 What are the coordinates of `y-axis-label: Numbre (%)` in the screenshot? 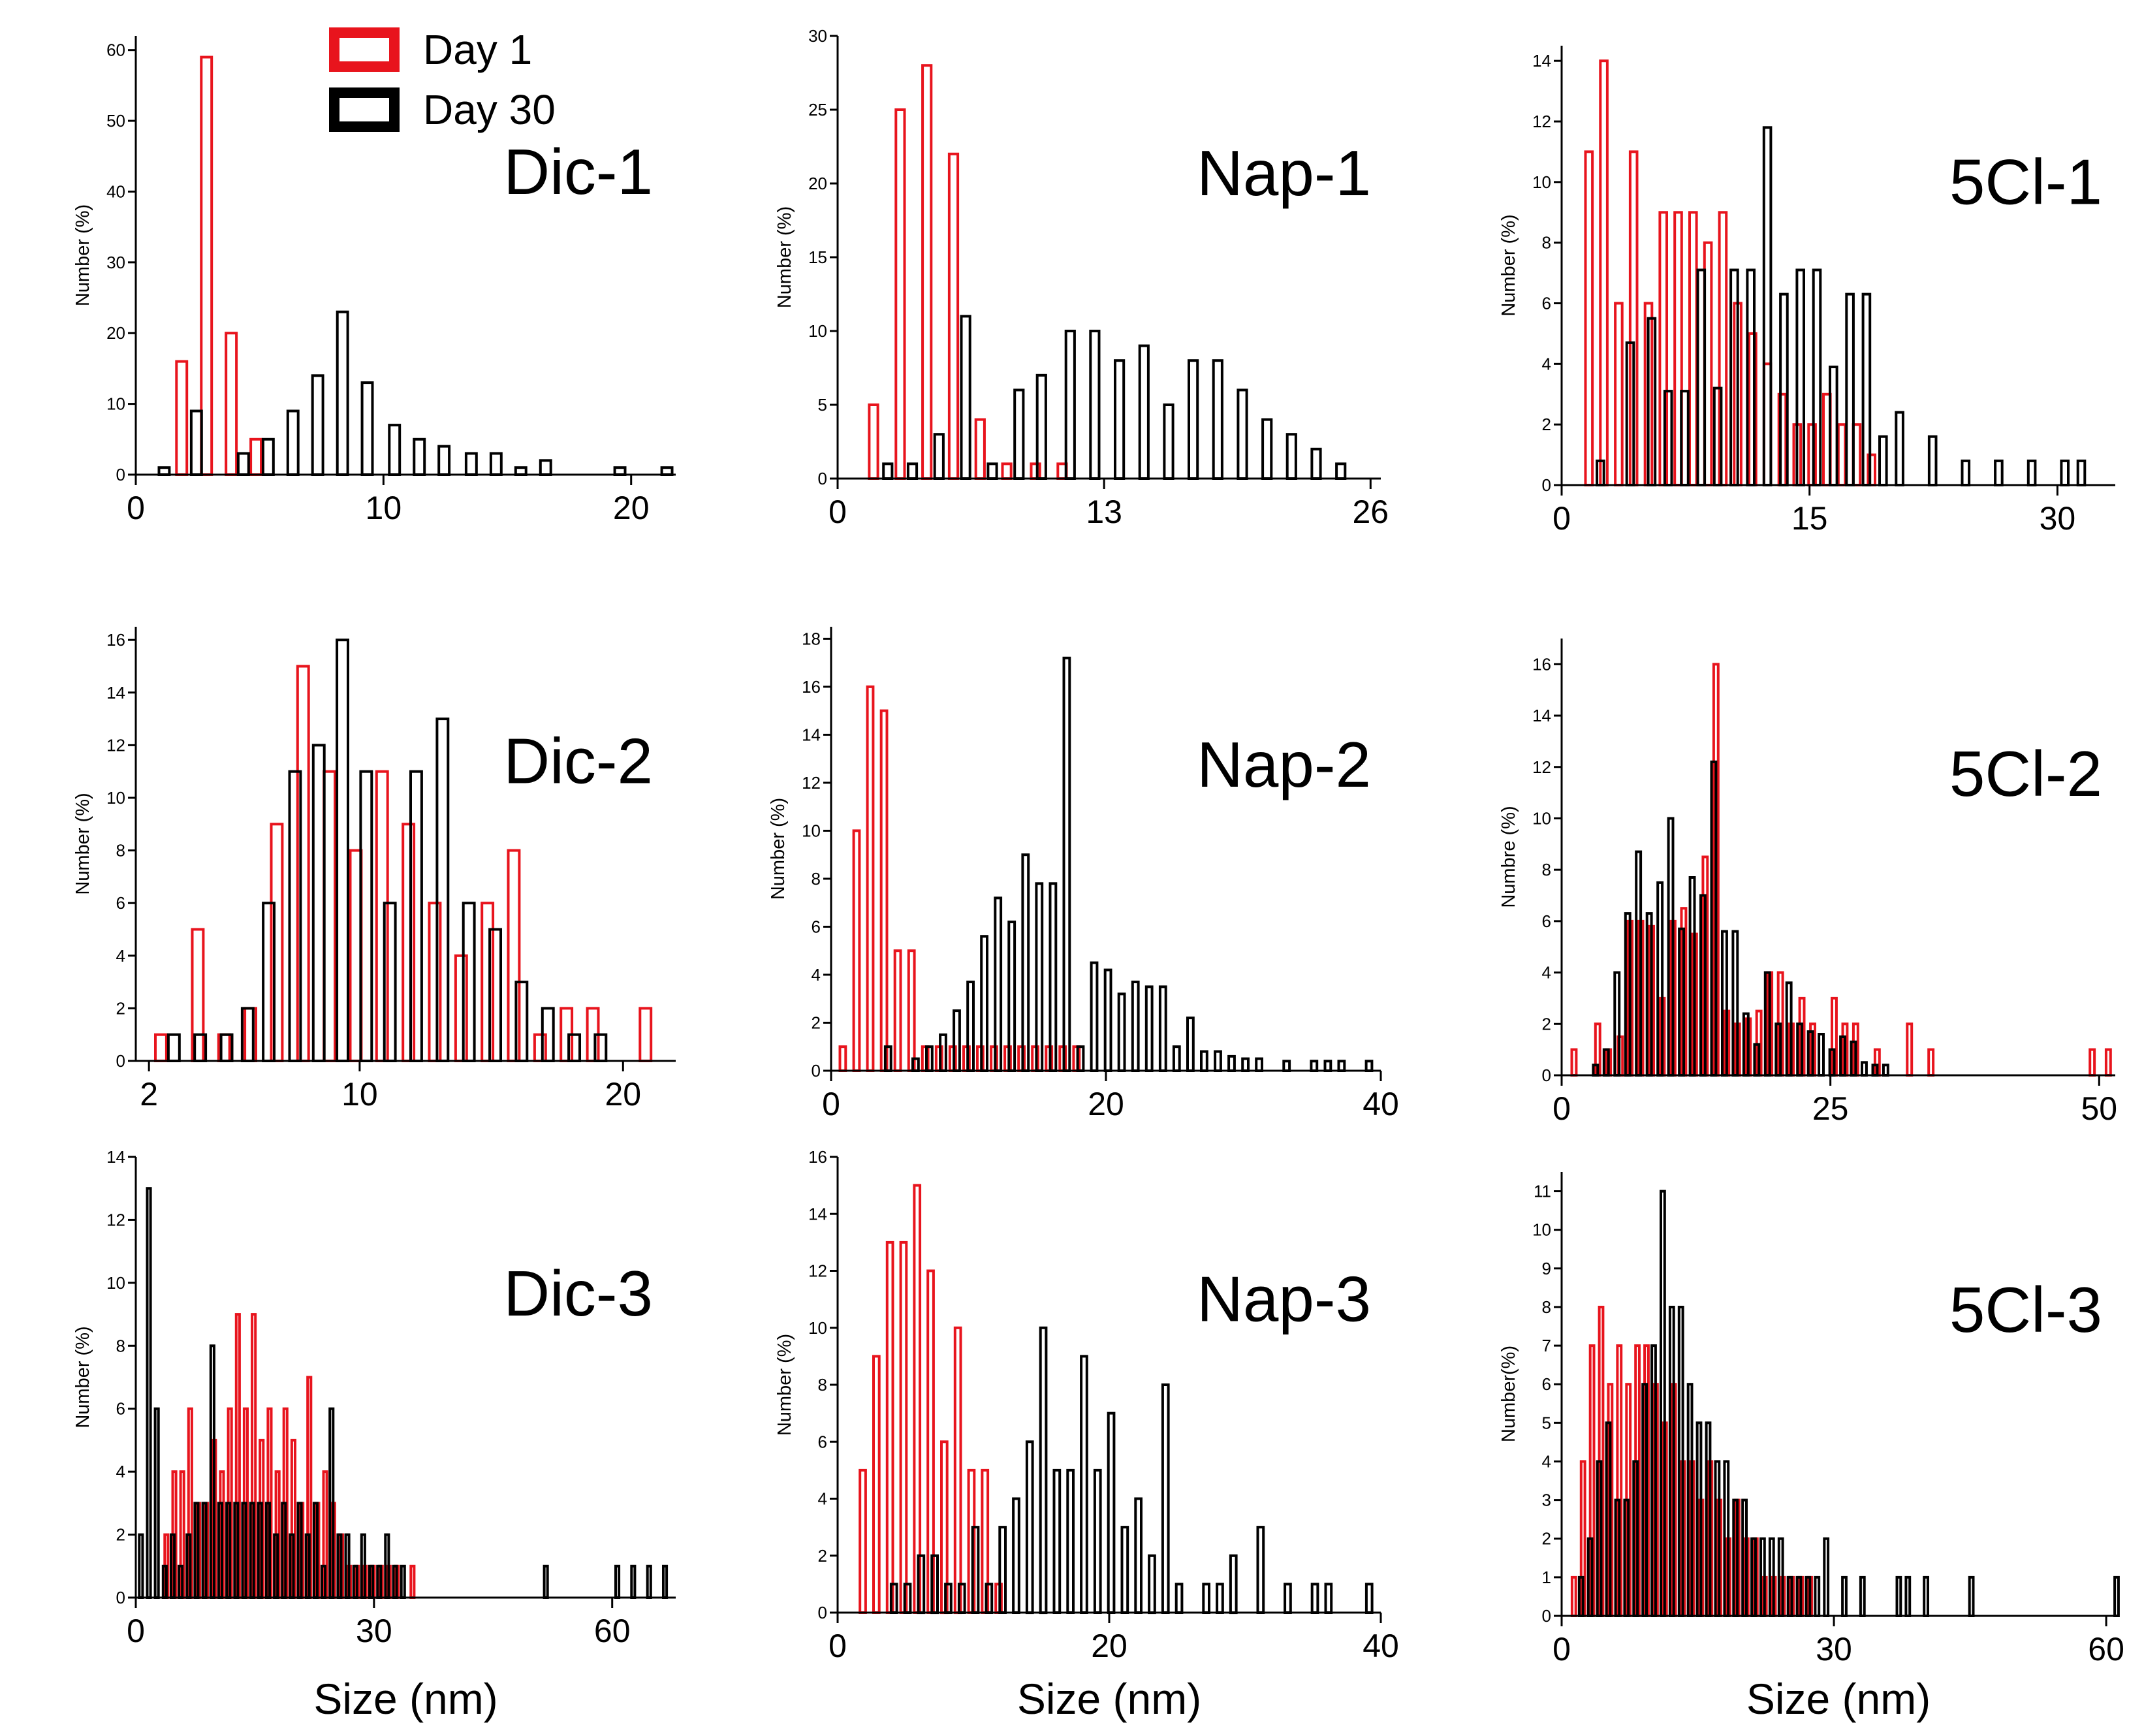 It's located at (1508, 856).